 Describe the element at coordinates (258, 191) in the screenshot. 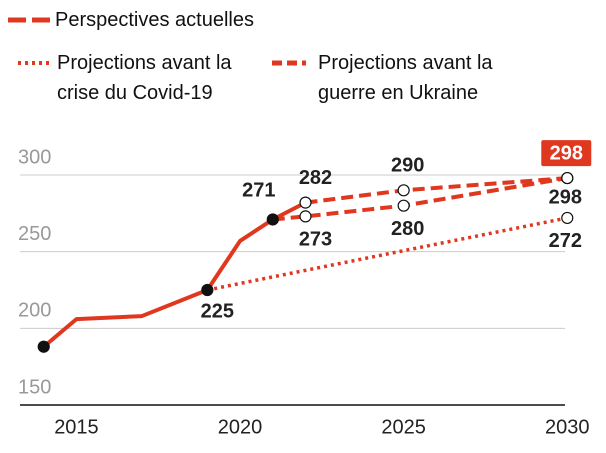

I see `value-label: 271` at that location.